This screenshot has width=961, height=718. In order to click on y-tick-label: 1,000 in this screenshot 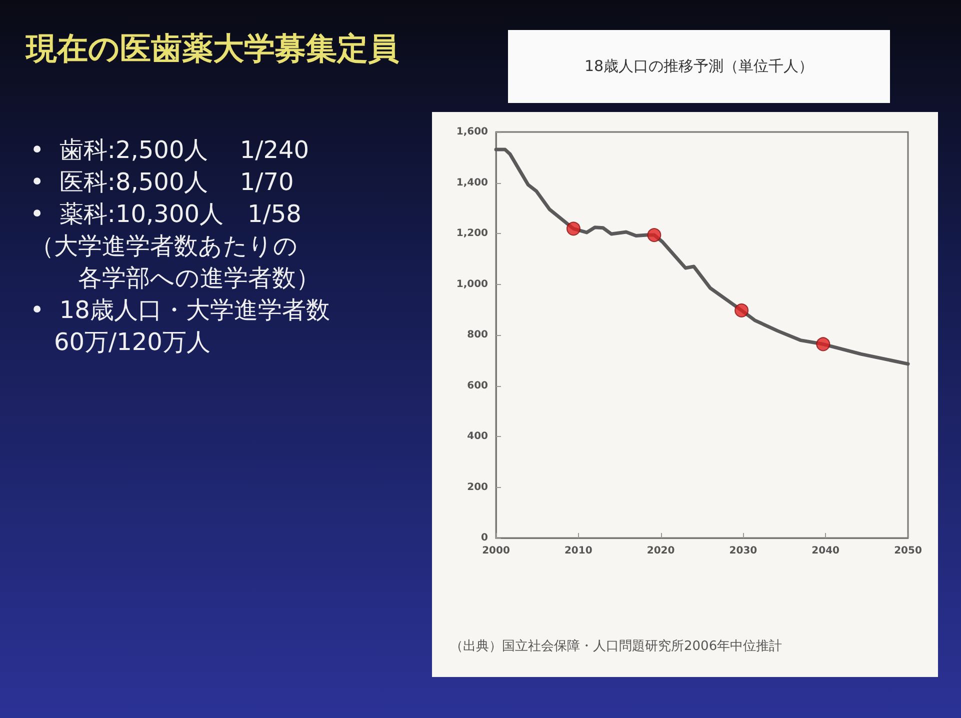, I will do `click(472, 284)`.